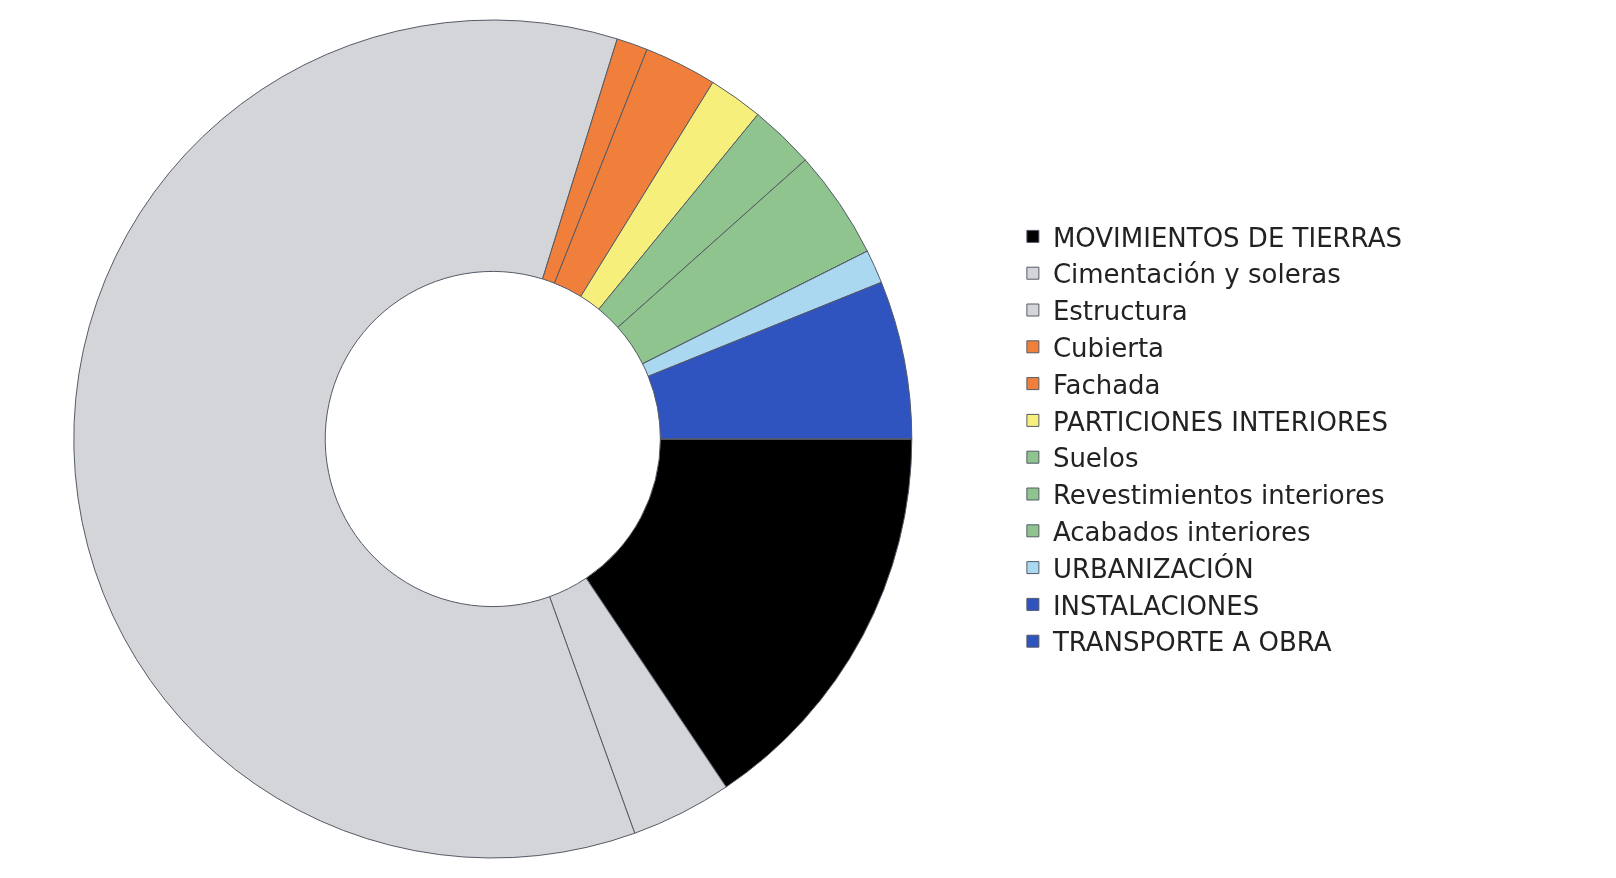  What do you see at coordinates (1153, 568) in the screenshot?
I see `legend-label: URBANIZACIÓN` at bounding box center [1153, 568].